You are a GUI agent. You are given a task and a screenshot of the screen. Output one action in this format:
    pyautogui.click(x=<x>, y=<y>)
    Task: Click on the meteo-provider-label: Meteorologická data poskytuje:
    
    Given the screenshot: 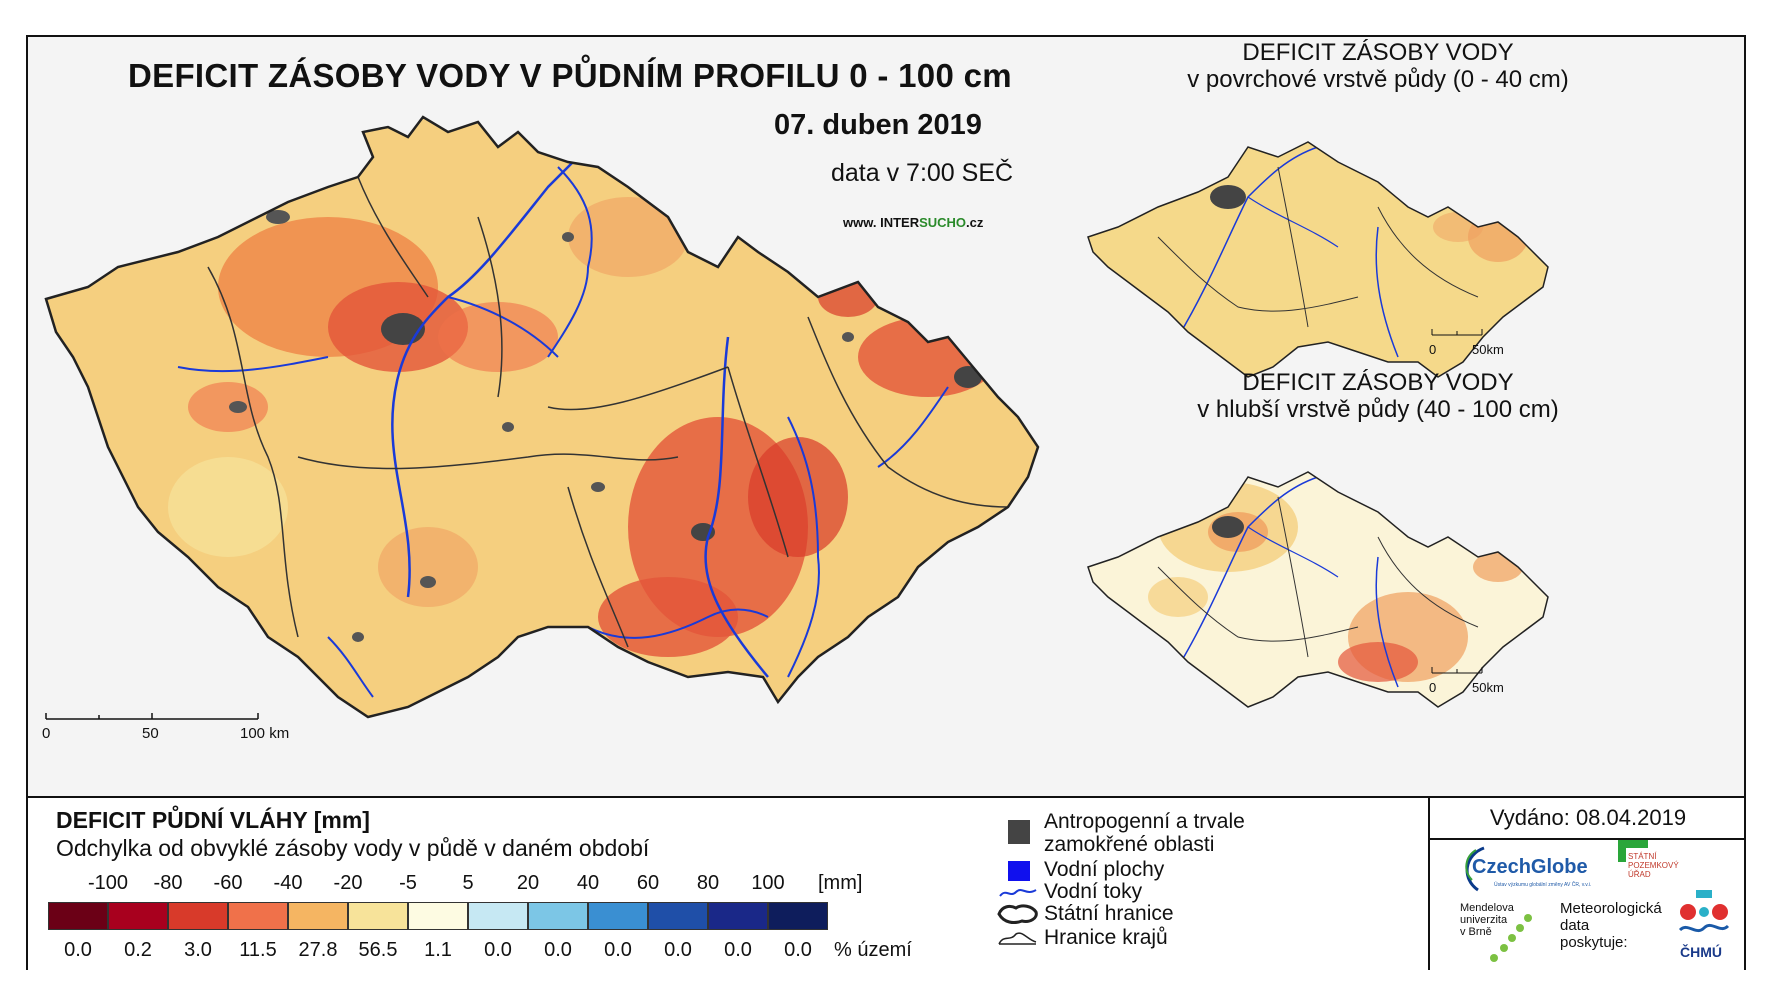 What is the action you would take?
    pyautogui.click(x=1611, y=925)
    